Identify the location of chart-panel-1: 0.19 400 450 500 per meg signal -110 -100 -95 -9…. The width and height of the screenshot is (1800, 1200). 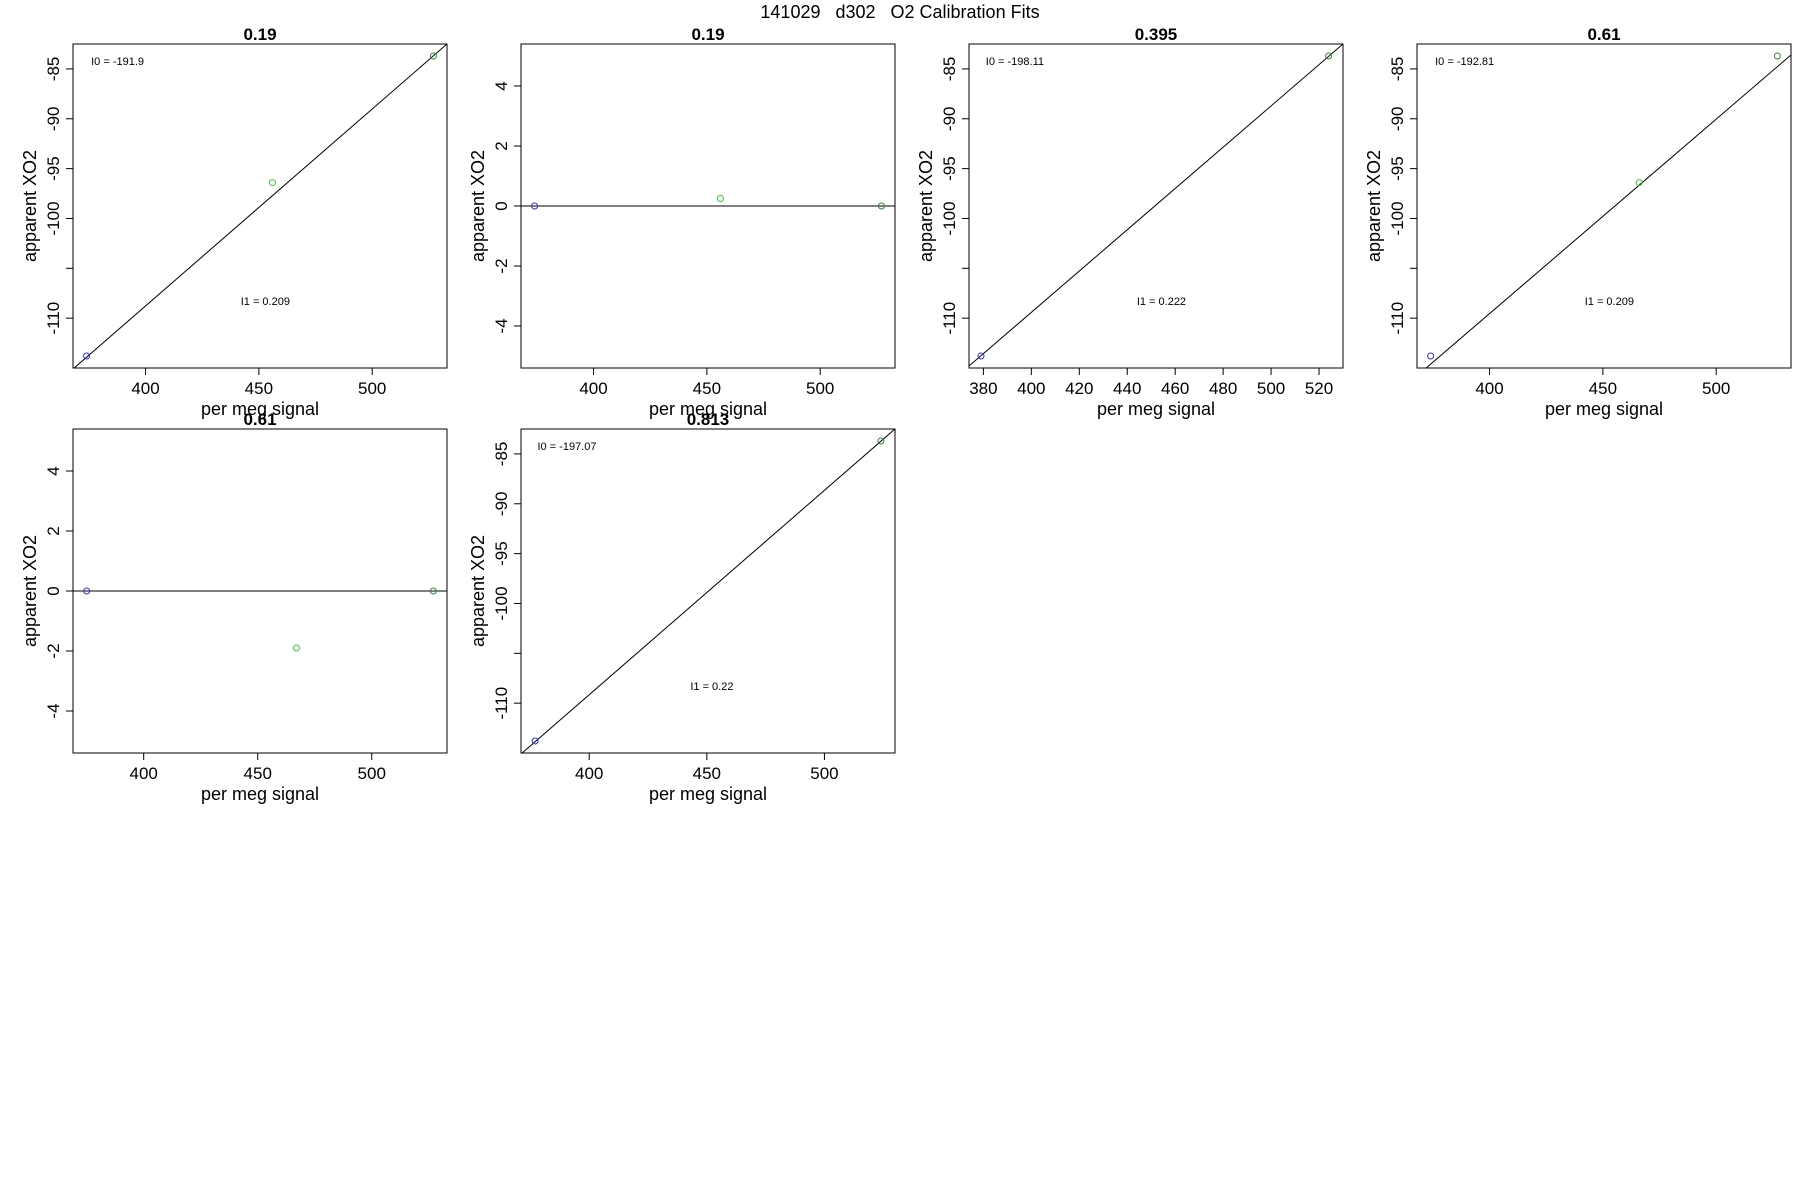
(234, 222).